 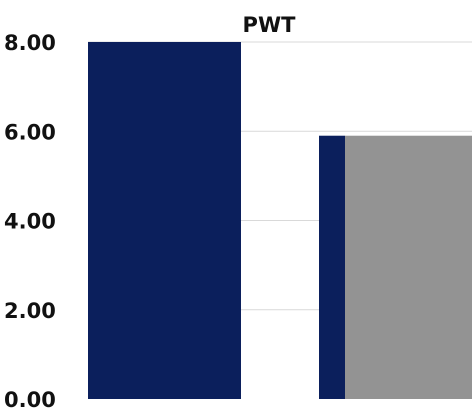 What do you see at coordinates (270, 25) in the screenshot?
I see `chart-title: PWT` at bounding box center [270, 25].